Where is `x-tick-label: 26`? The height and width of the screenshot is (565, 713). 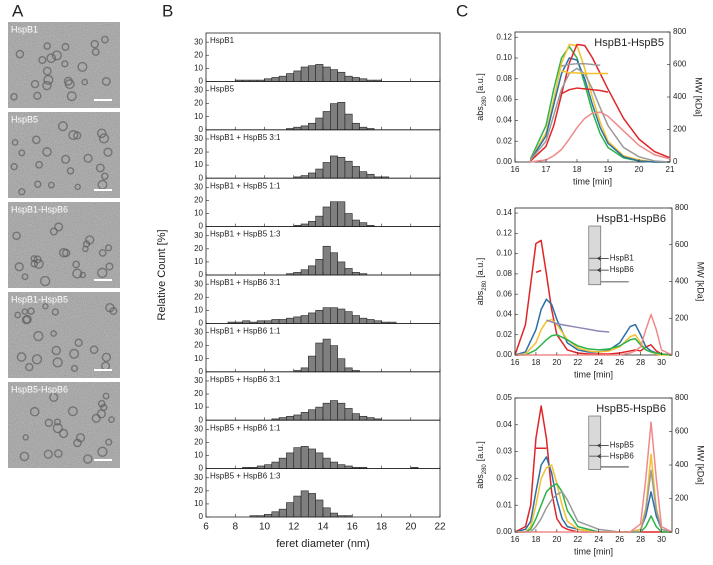
x-tick-label: 26 is located at coordinates (619, 362).